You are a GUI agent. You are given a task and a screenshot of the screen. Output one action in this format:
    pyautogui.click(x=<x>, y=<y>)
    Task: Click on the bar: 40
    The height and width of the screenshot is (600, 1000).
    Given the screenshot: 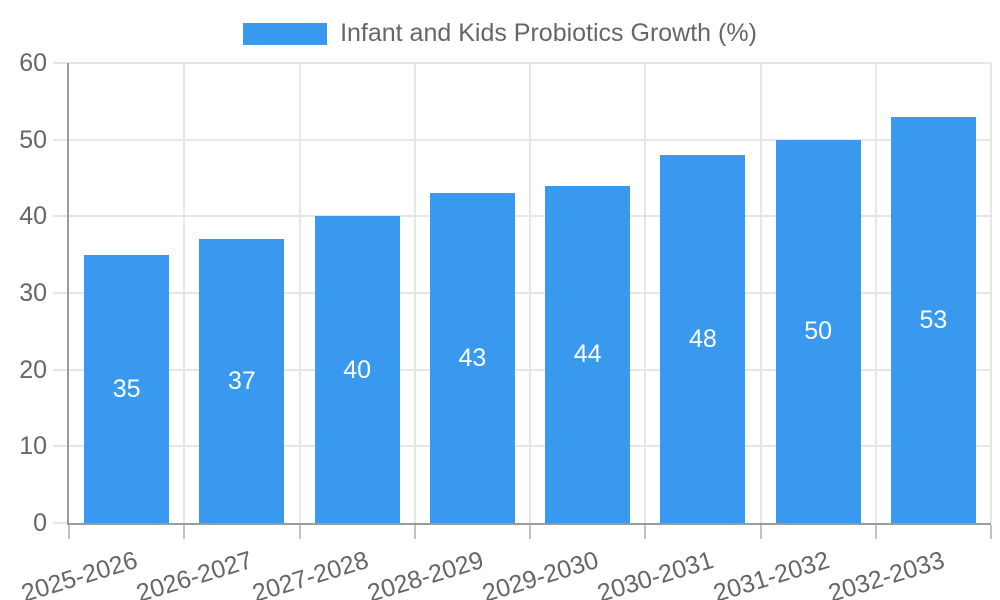 What is the action you would take?
    pyautogui.click(x=357, y=369)
    